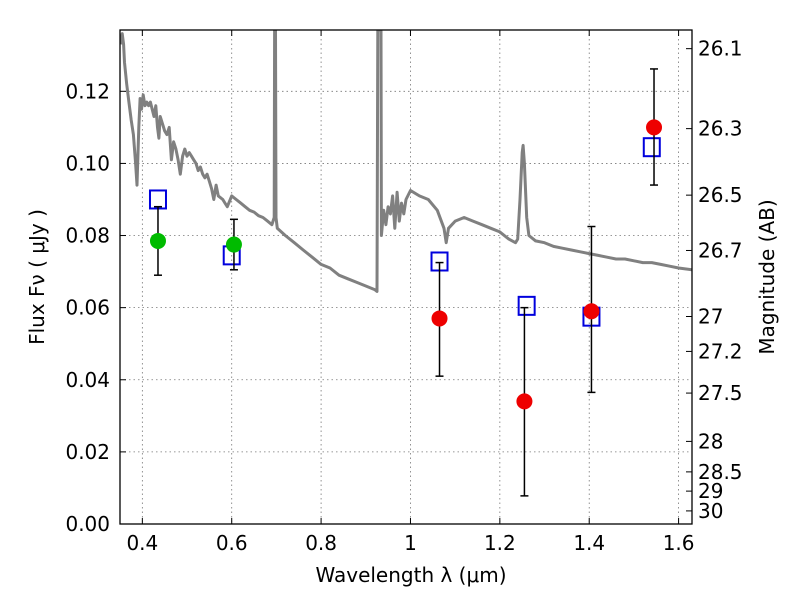 This screenshot has height=600, width=800. Describe the element at coordinates (232, 543) in the screenshot. I see `x-tick-label: 0.6` at that location.